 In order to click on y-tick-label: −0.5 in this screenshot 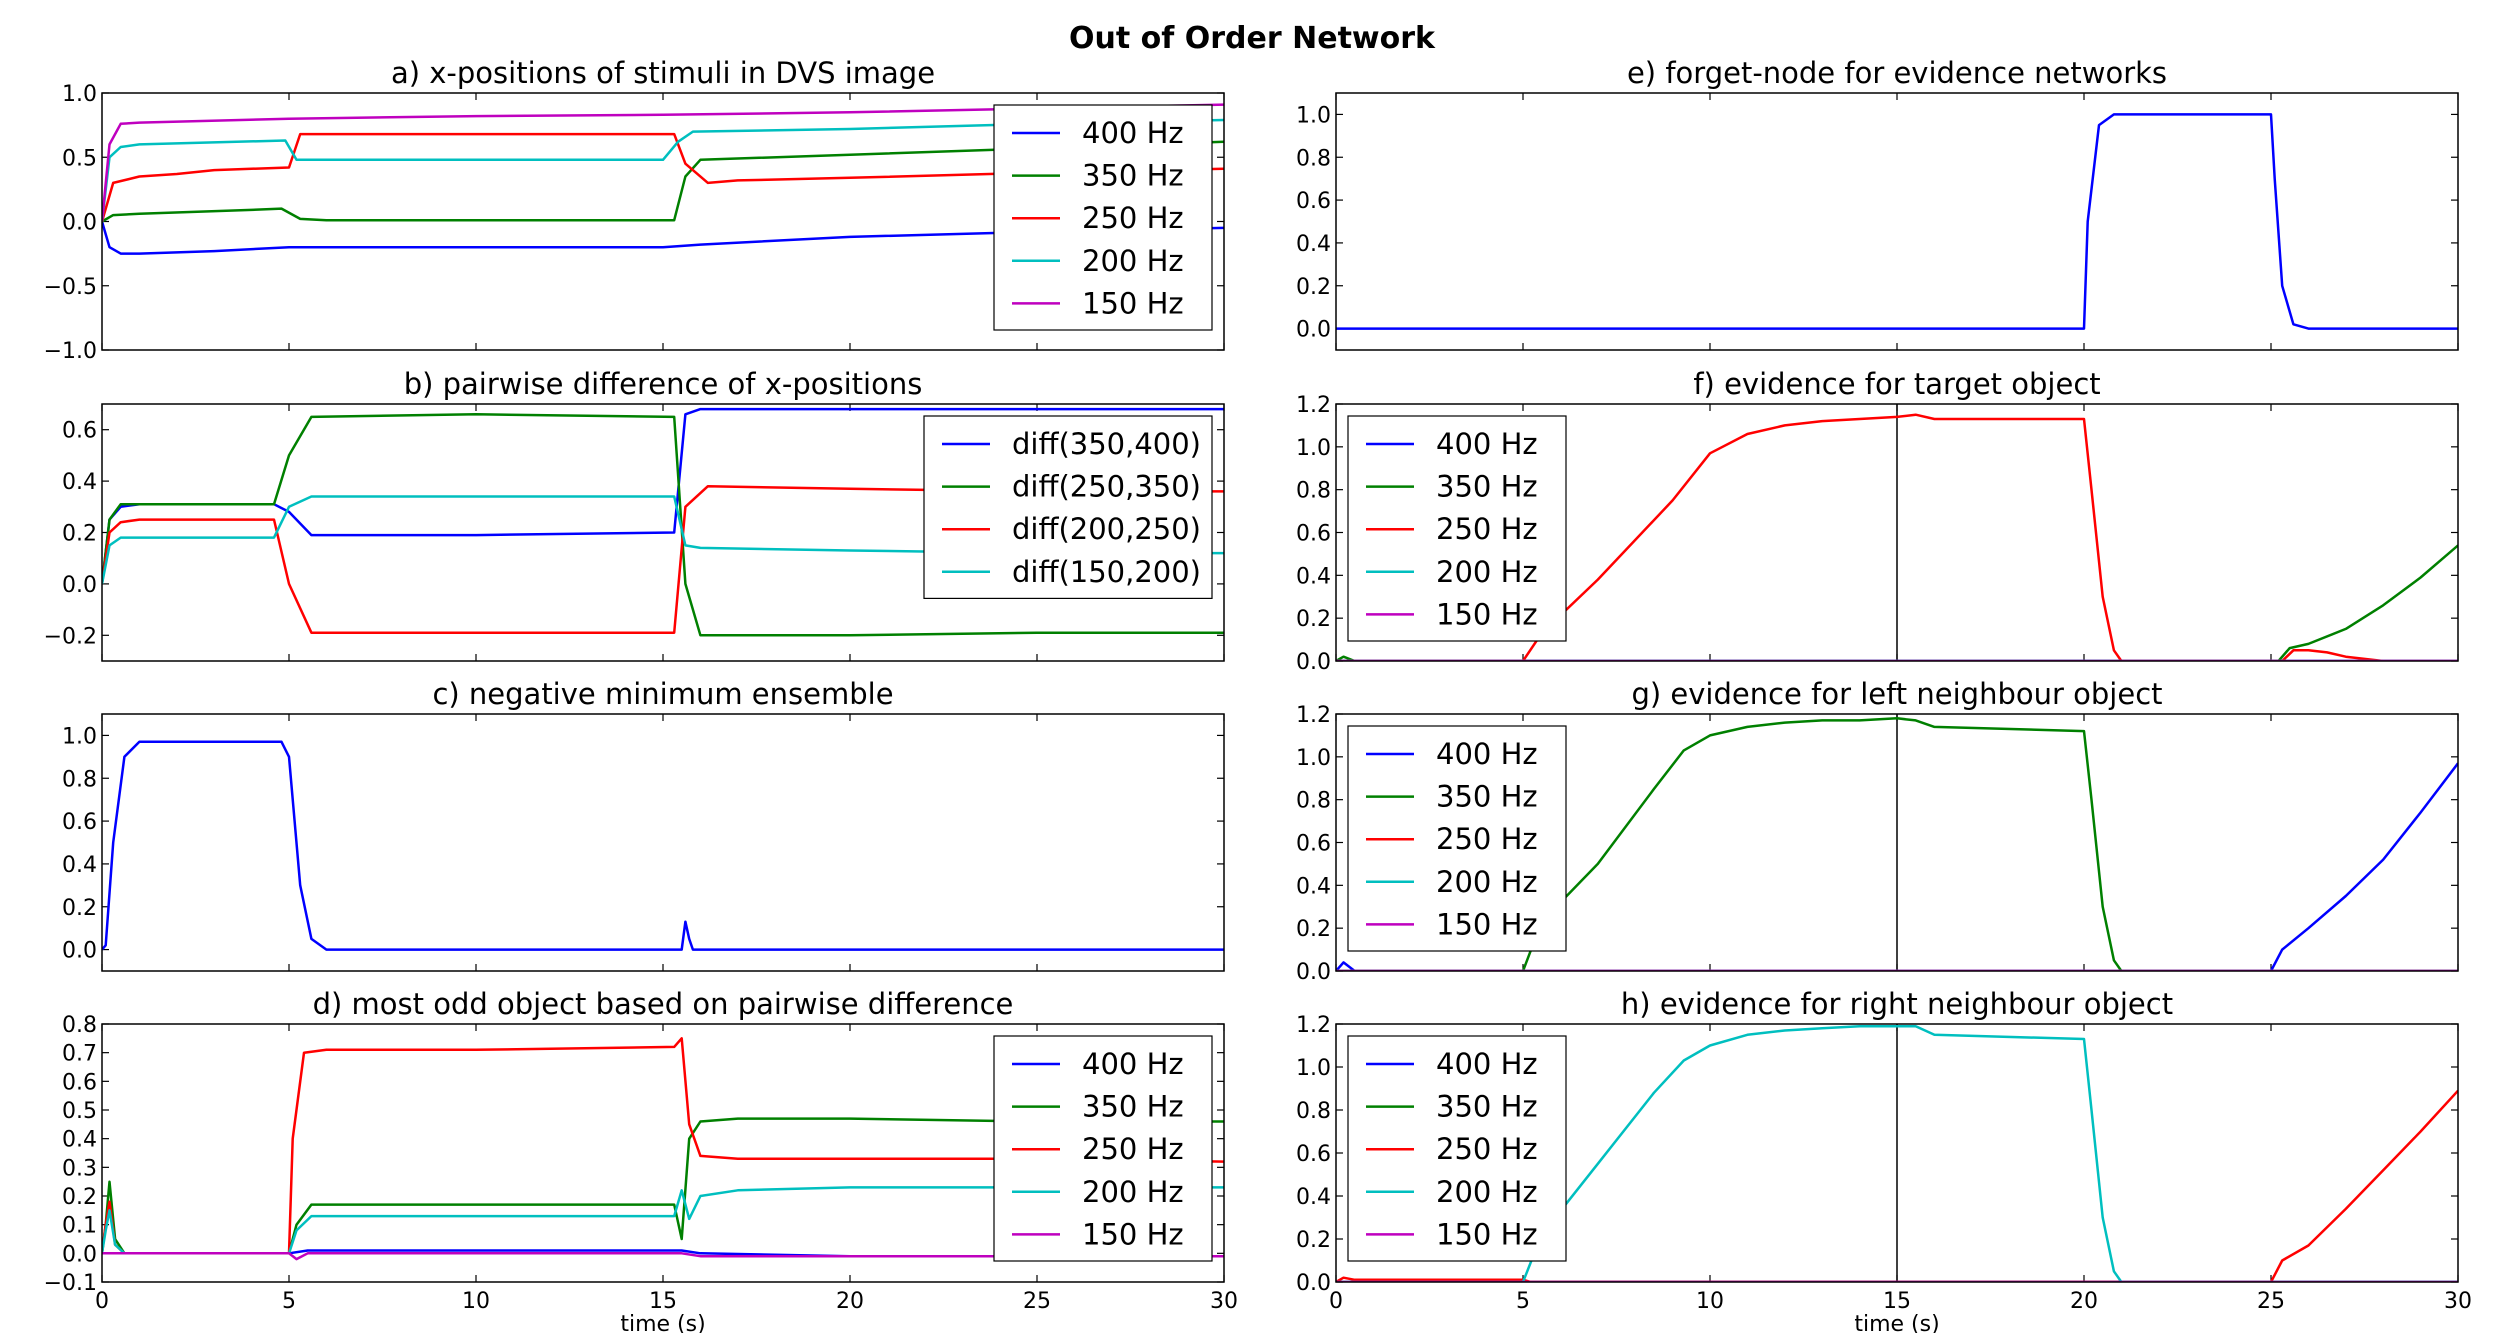, I will do `click(70, 287)`.